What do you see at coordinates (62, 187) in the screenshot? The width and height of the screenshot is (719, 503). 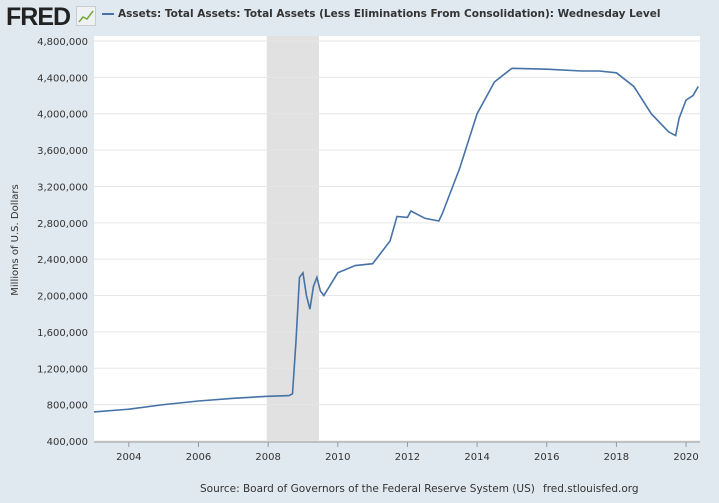 I see `y-tick-label: 3,200,000` at bounding box center [62, 187].